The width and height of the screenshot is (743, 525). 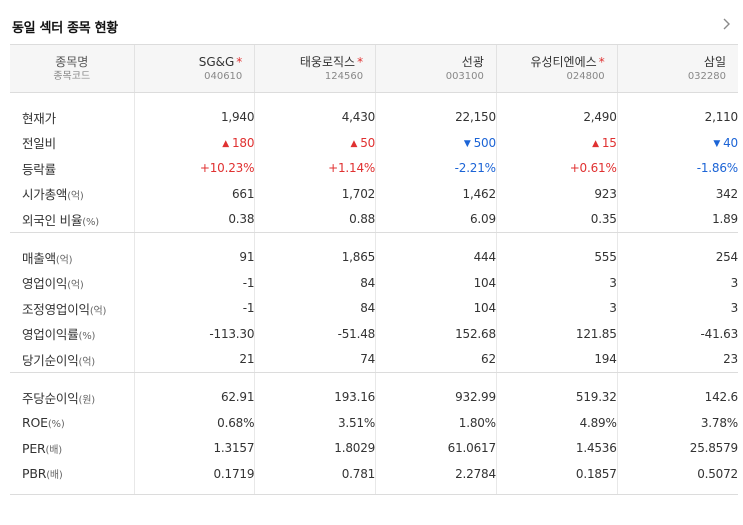 What do you see at coordinates (467, 143) in the screenshot?
I see `triangle-down-icon: ▼` at bounding box center [467, 143].